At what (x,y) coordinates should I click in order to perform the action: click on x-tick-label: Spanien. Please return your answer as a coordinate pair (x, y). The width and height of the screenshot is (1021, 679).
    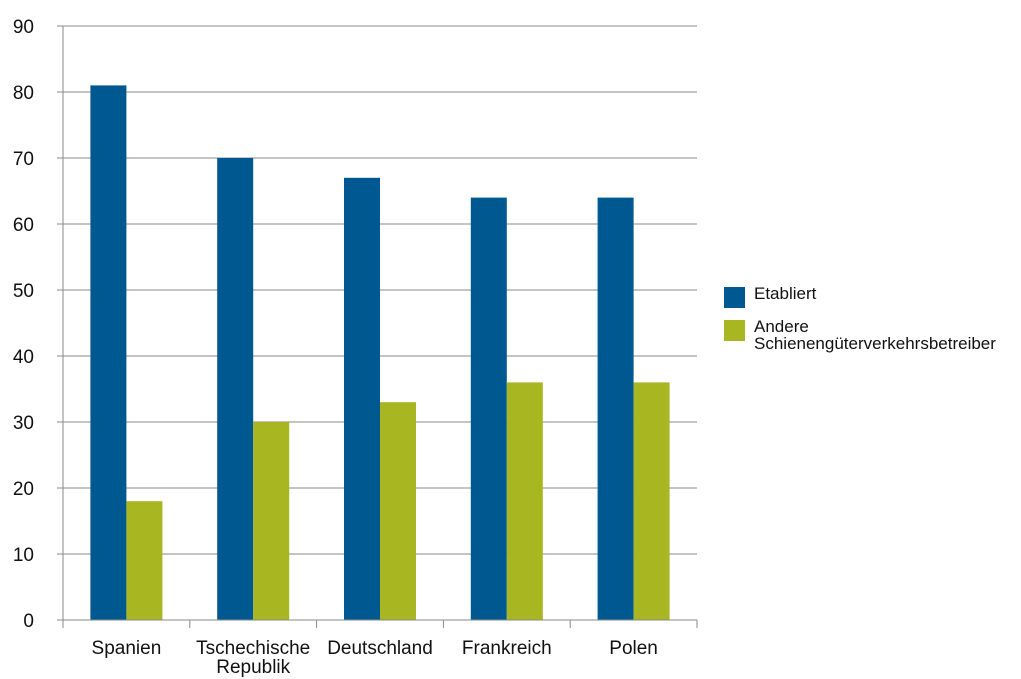
    Looking at the image, I should click on (127, 648).